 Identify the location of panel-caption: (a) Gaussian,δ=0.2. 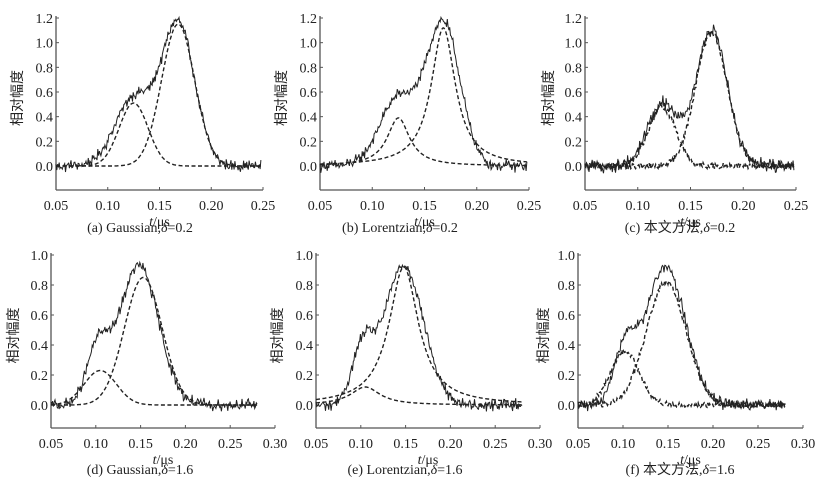
(140, 228).